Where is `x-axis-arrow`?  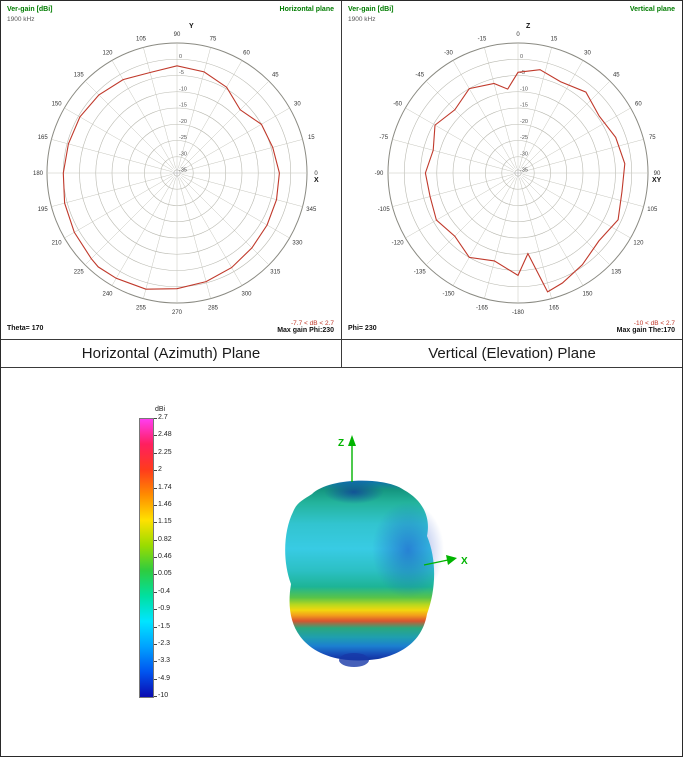 x-axis-arrow is located at coordinates (440, 560).